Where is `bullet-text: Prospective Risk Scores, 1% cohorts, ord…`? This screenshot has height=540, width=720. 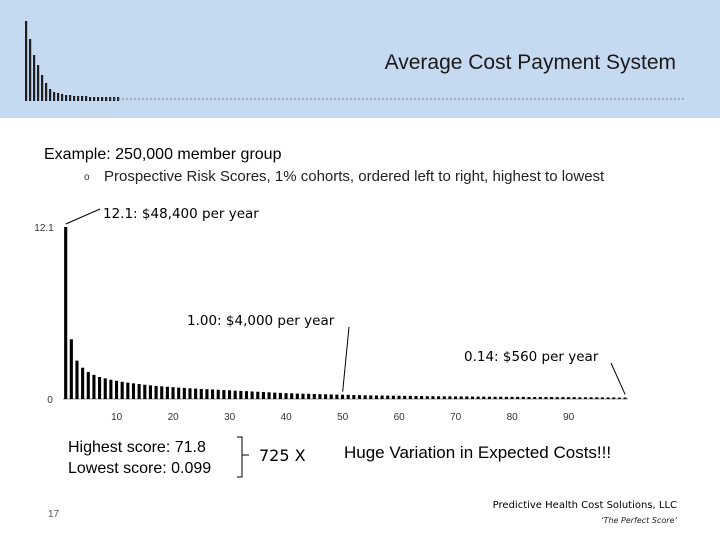
bullet-text: Prospective Risk Scores, 1% cohorts, ord… is located at coordinates (354, 176).